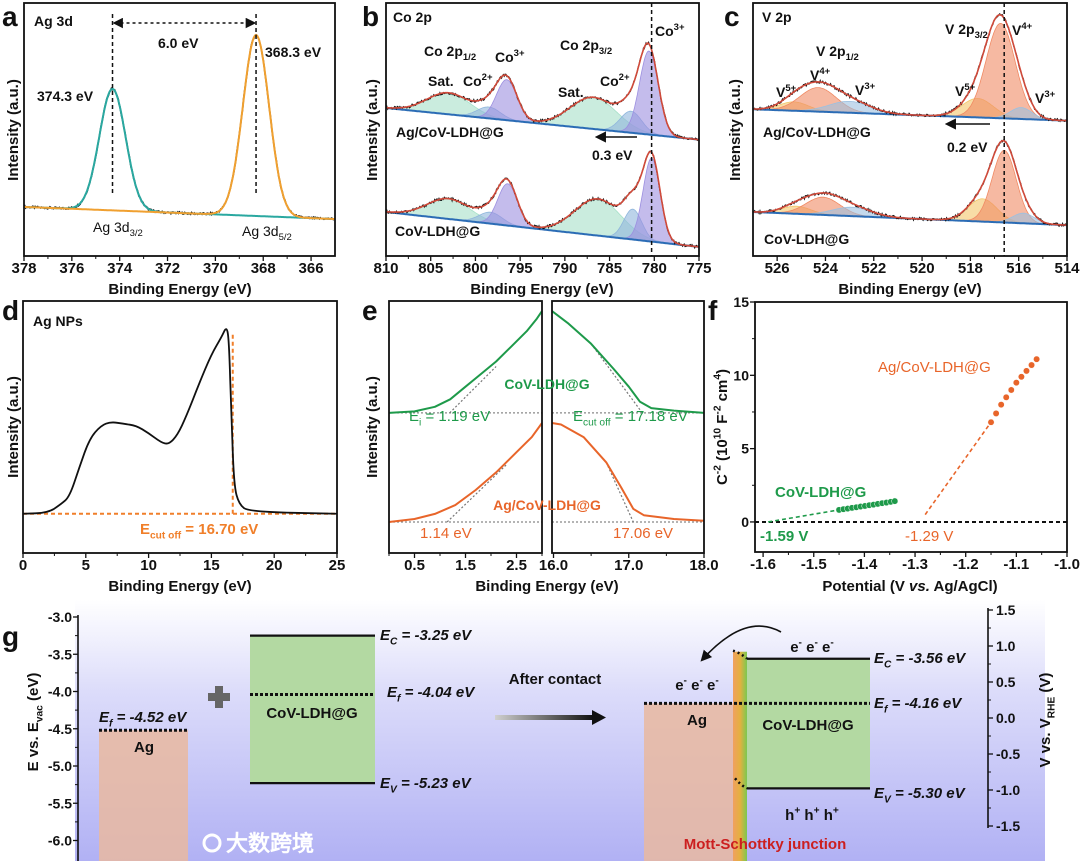 The width and height of the screenshot is (1080, 861). I want to click on x-tick-label: 15, so click(211, 565).